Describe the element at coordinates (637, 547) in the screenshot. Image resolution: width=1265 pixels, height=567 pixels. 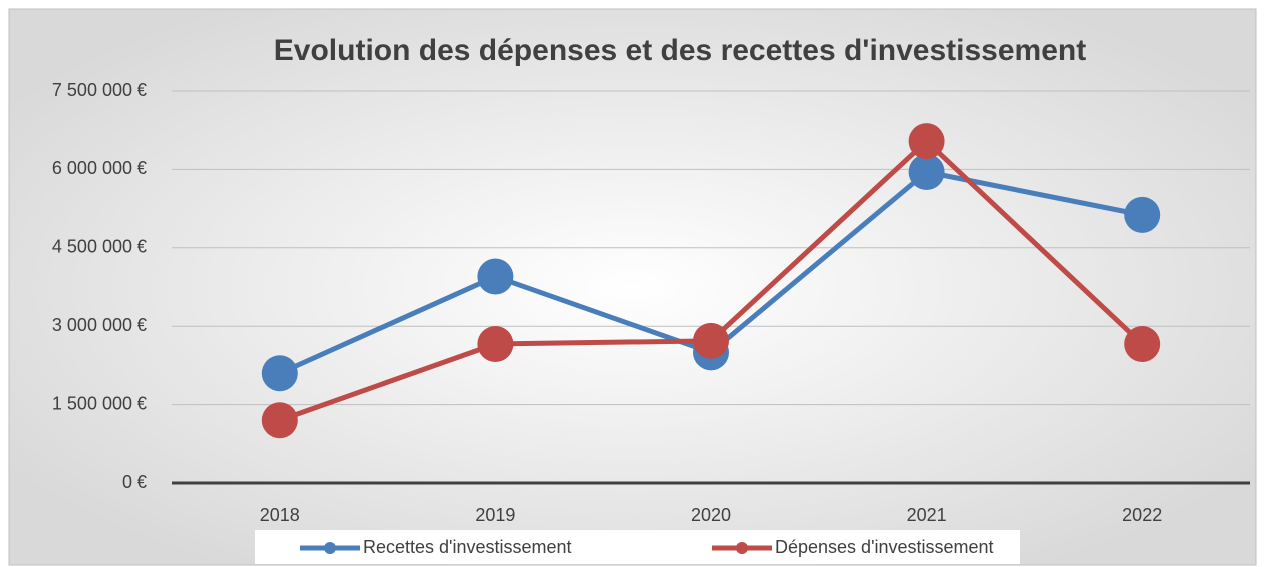
I see `legend-box` at that location.